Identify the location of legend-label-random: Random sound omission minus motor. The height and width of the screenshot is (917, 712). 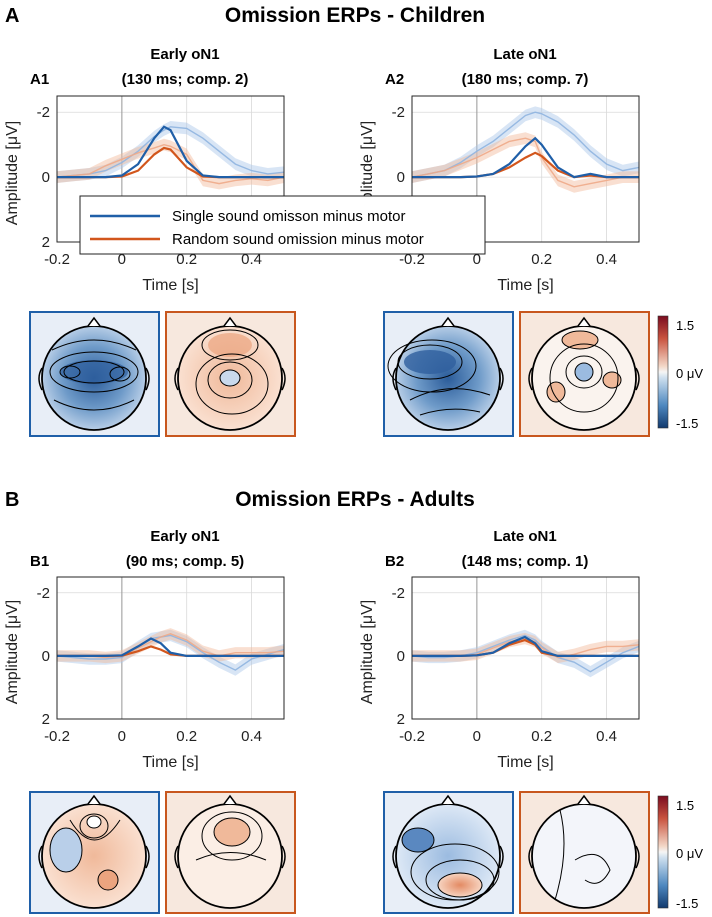
(298, 239).